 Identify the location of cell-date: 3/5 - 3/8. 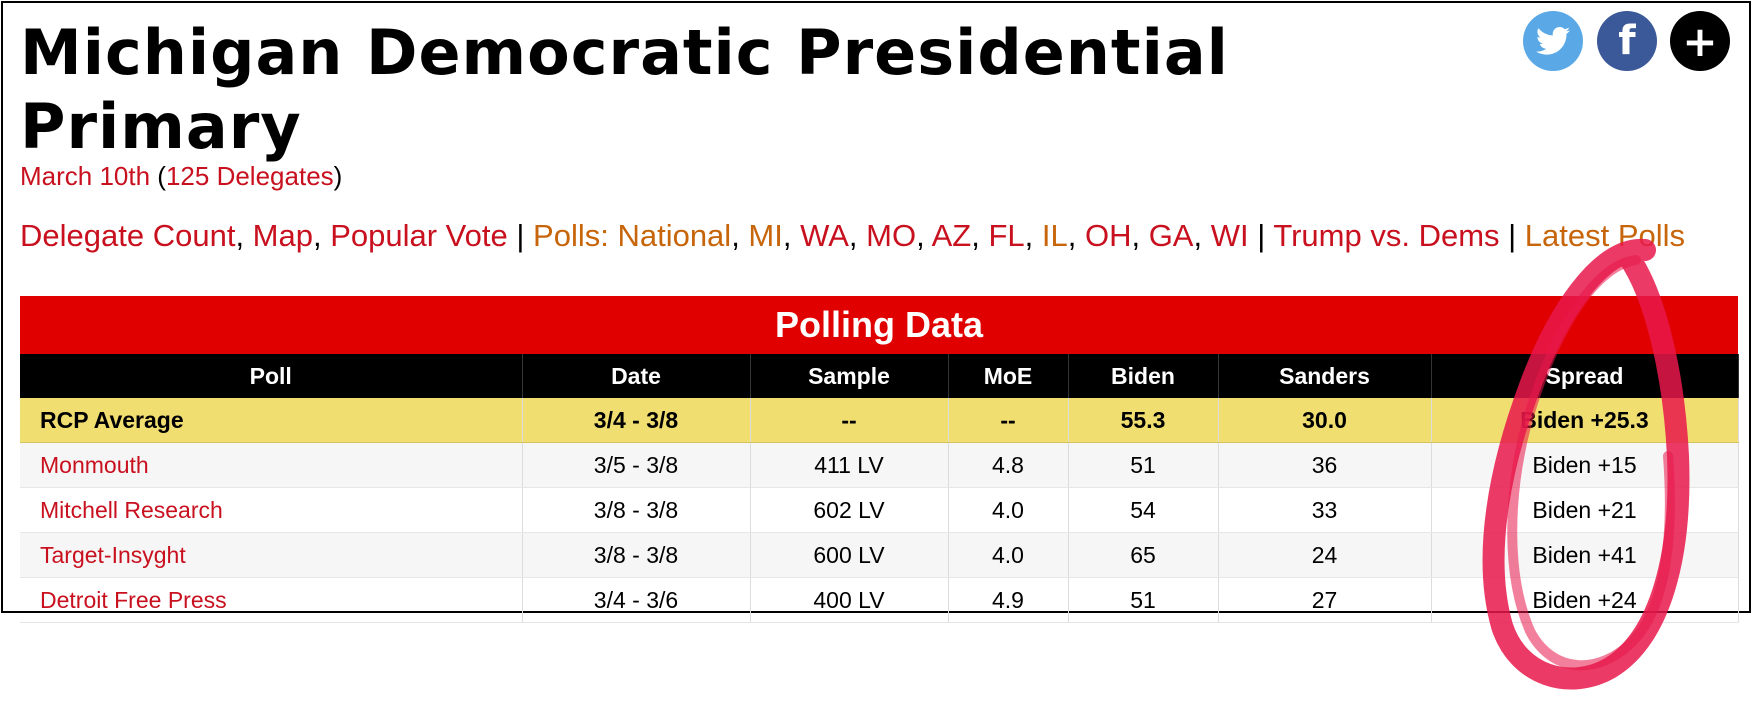
(636, 465).